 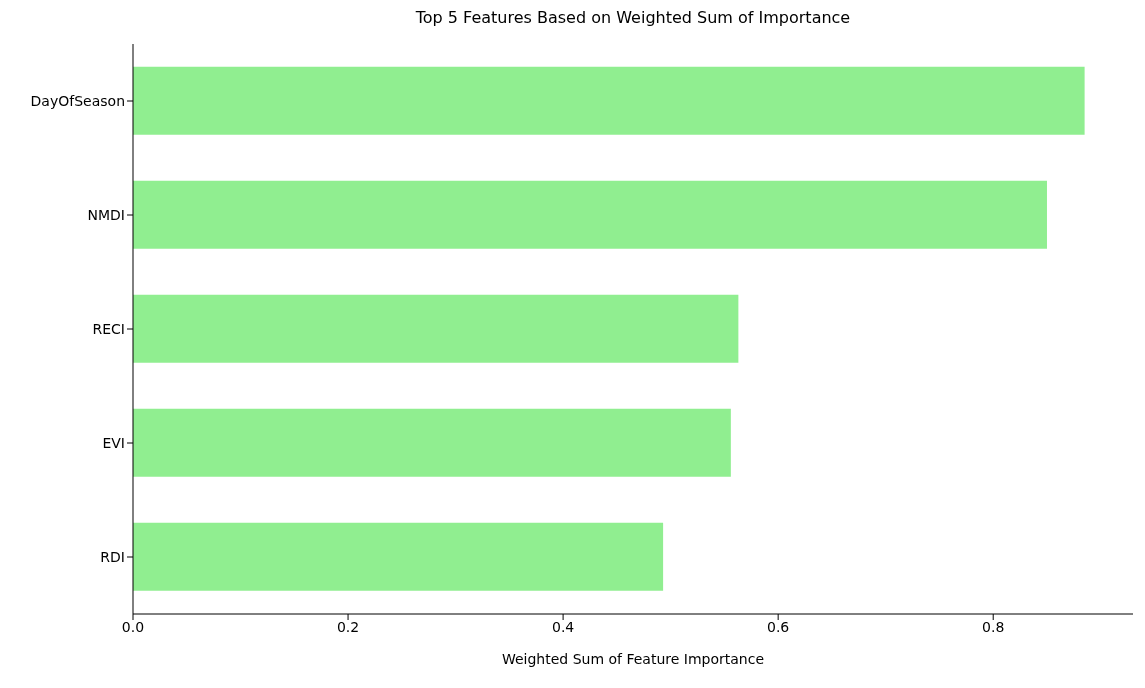 I want to click on y-tick-label: RDI, so click(x=112, y=556).